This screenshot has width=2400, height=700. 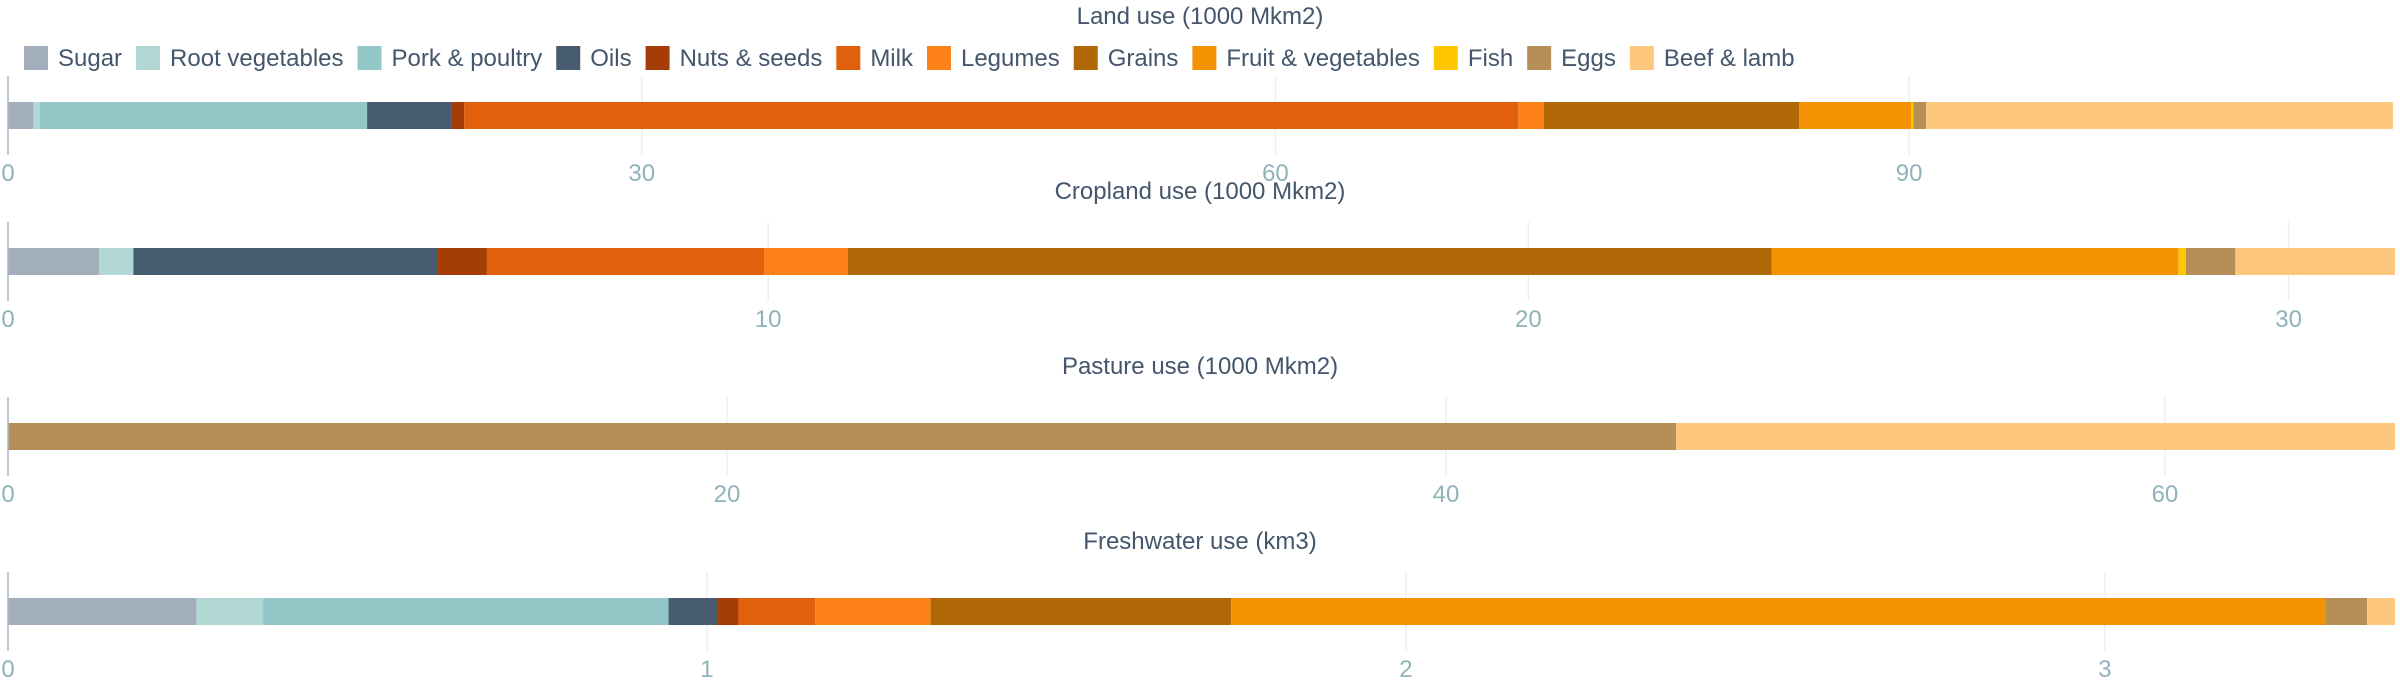 I want to click on panel-title: Cropland use (1000 Mkm2), so click(x=1200, y=191).